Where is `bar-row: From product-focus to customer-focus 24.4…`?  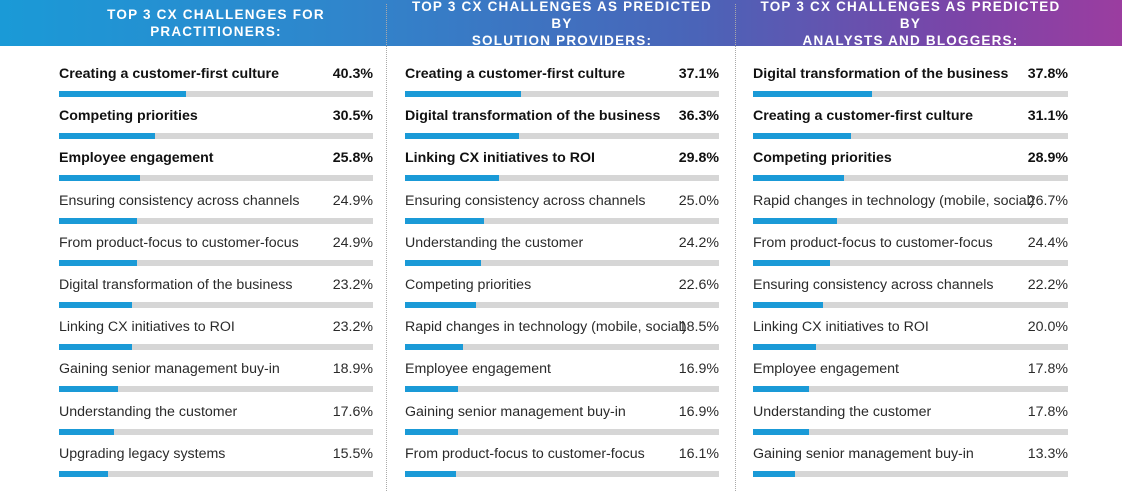 bar-row: From product-focus to customer-focus 24.4… is located at coordinates (910, 252).